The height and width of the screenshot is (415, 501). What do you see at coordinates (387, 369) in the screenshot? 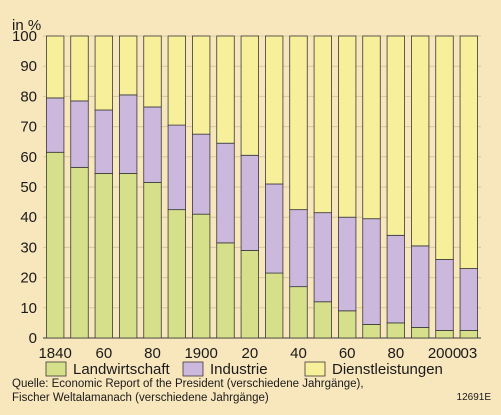
I see `legend-label: Dienstleistungen` at bounding box center [387, 369].